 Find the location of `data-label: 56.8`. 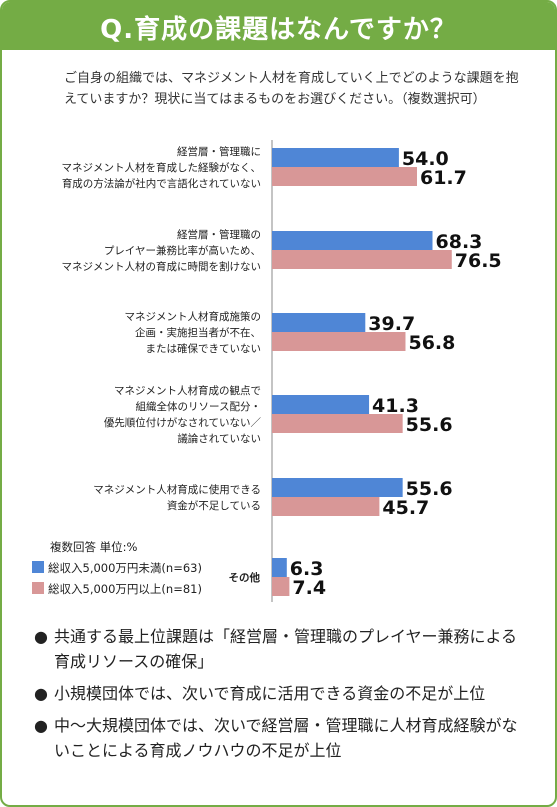

data-label: 56.8 is located at coordinates (431, 343).